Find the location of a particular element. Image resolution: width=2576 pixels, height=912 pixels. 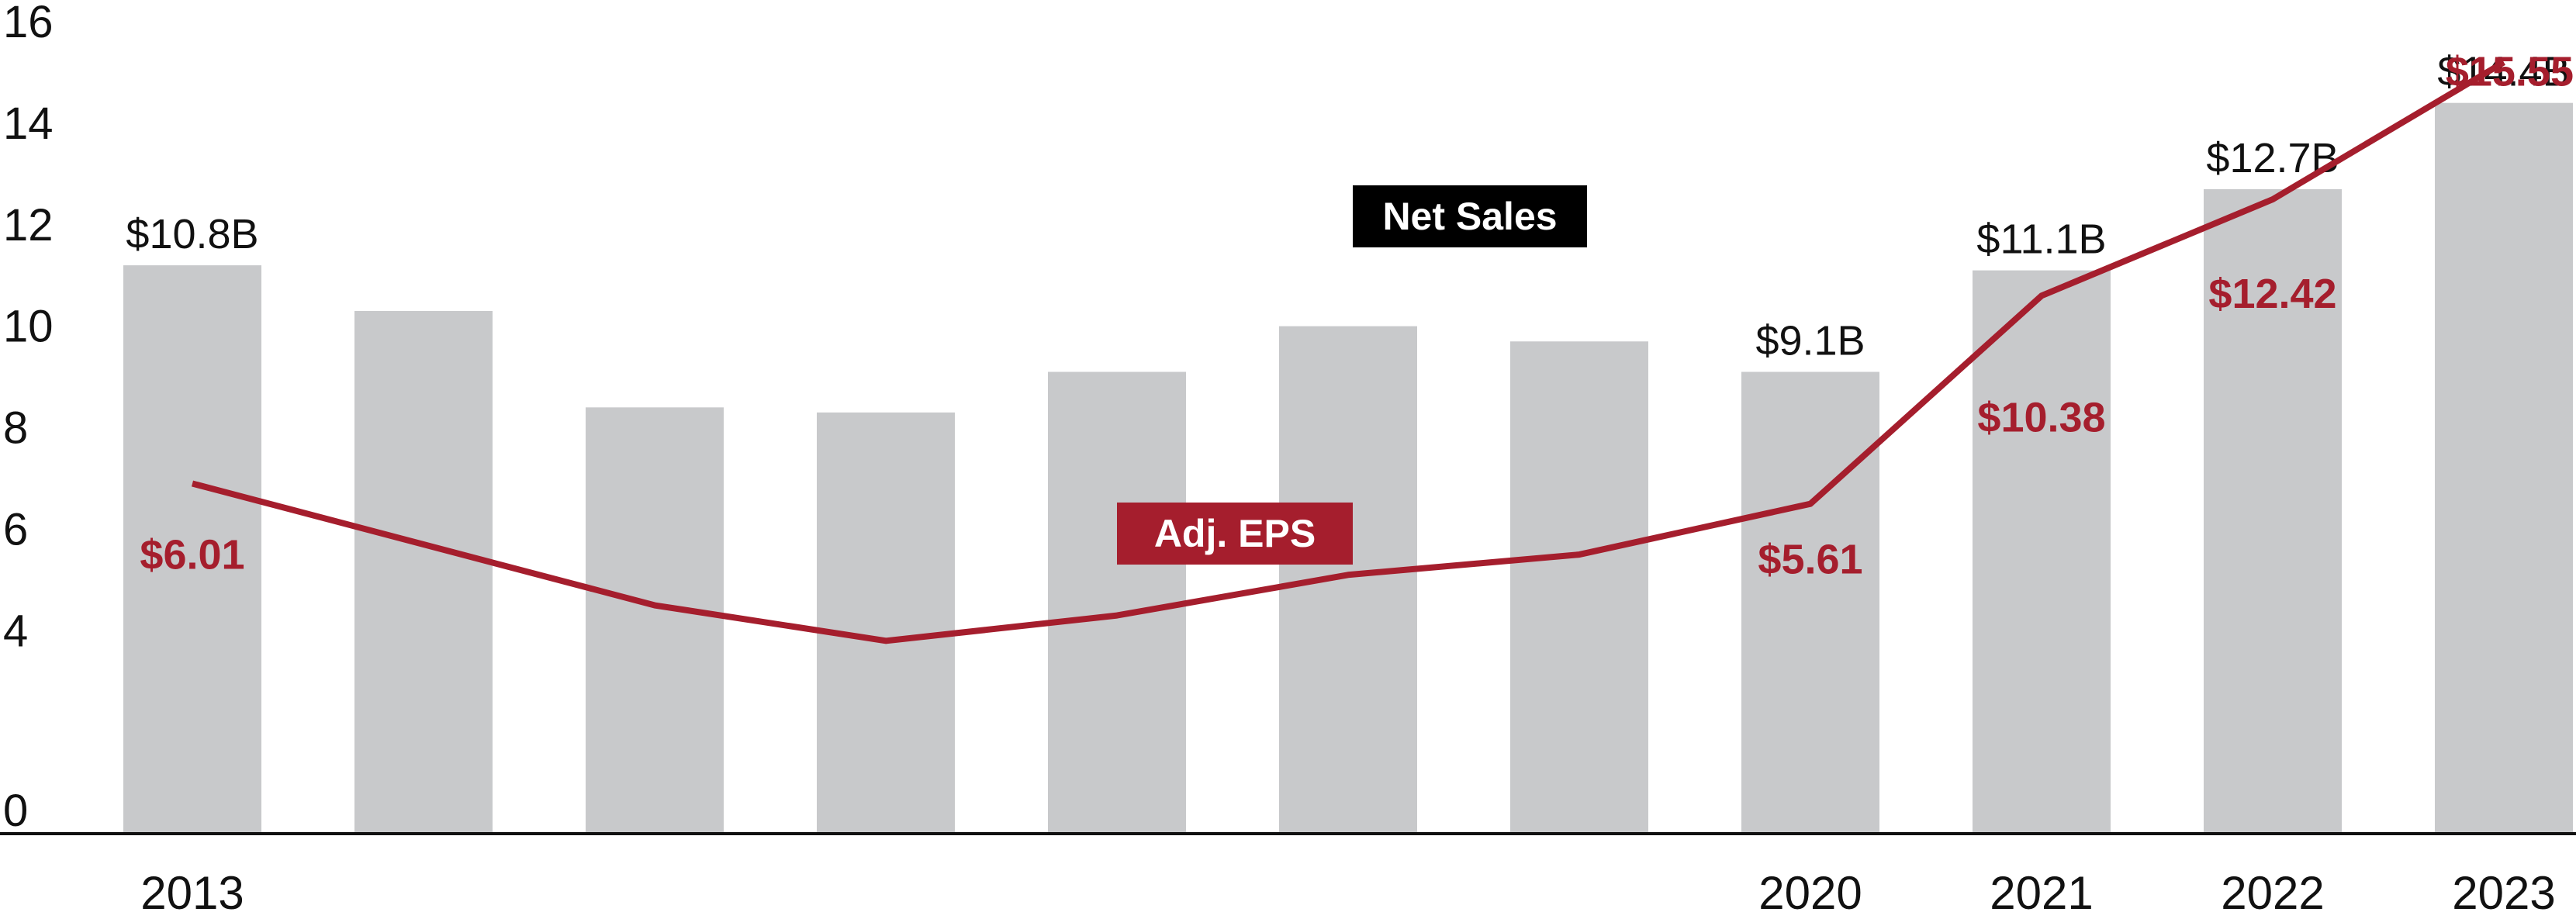

legend-net-sales-box is located at coordinates (1470, 216).